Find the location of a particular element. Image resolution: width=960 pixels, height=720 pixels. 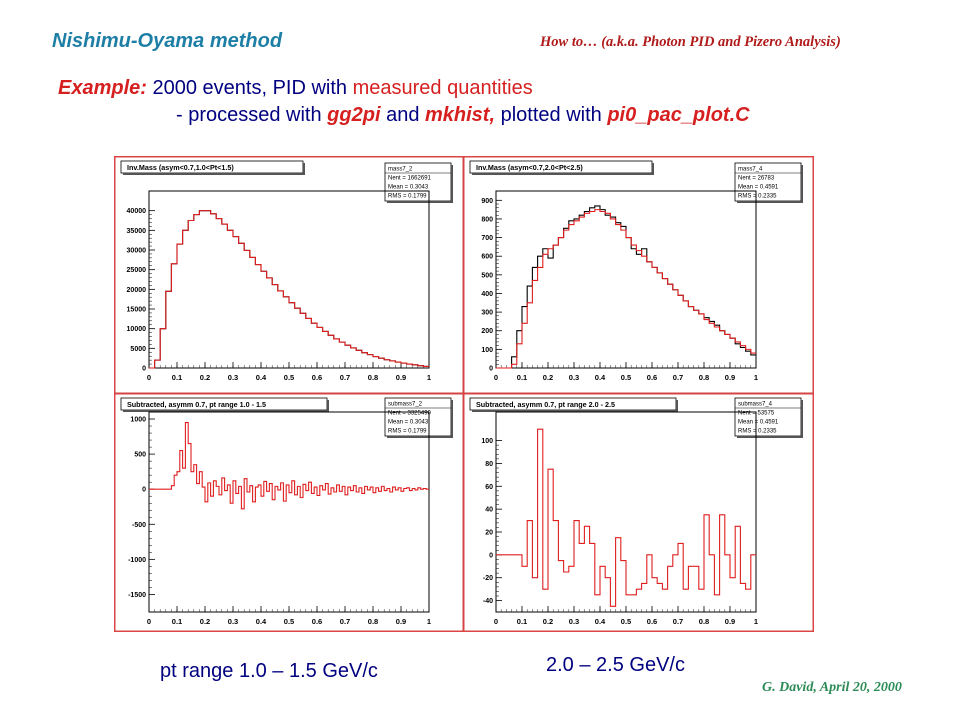

y-tick-label: 700 is located at coordinates (487, 238).